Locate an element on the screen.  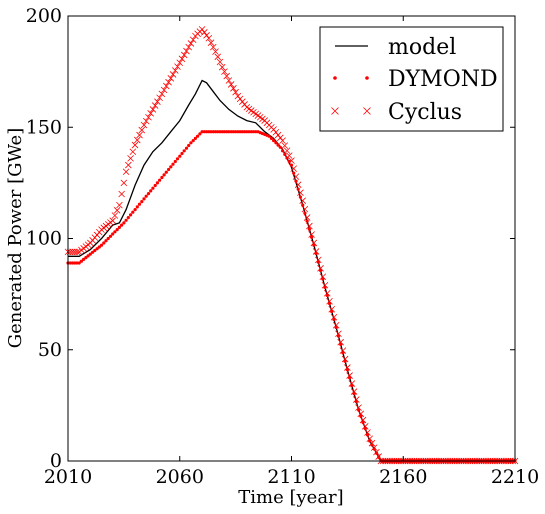
legend: model DYMOND Cyclus is located at coordinates (411, 79).